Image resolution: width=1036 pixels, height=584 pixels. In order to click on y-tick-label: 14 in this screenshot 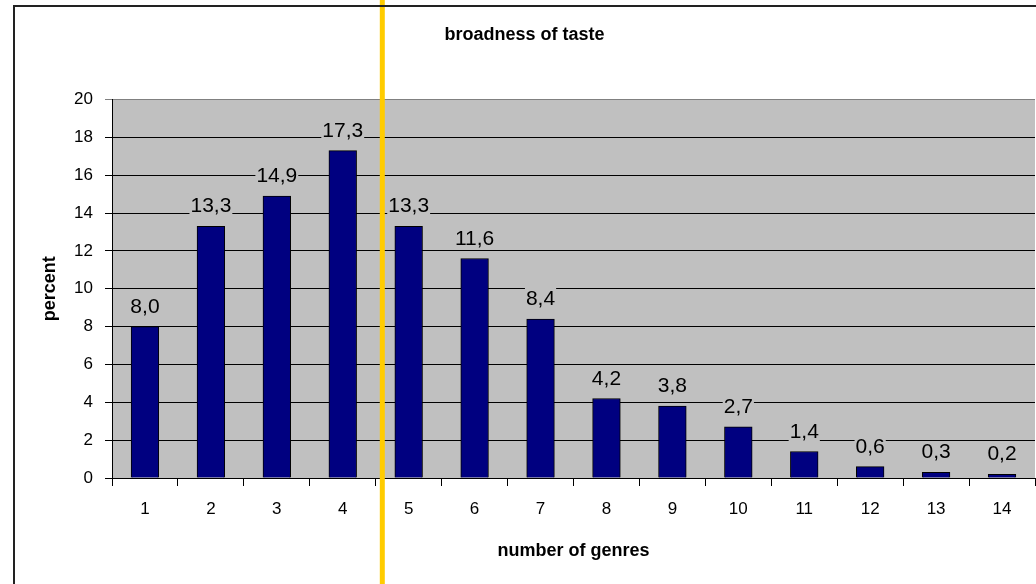, I will do `click(83, 212)`.